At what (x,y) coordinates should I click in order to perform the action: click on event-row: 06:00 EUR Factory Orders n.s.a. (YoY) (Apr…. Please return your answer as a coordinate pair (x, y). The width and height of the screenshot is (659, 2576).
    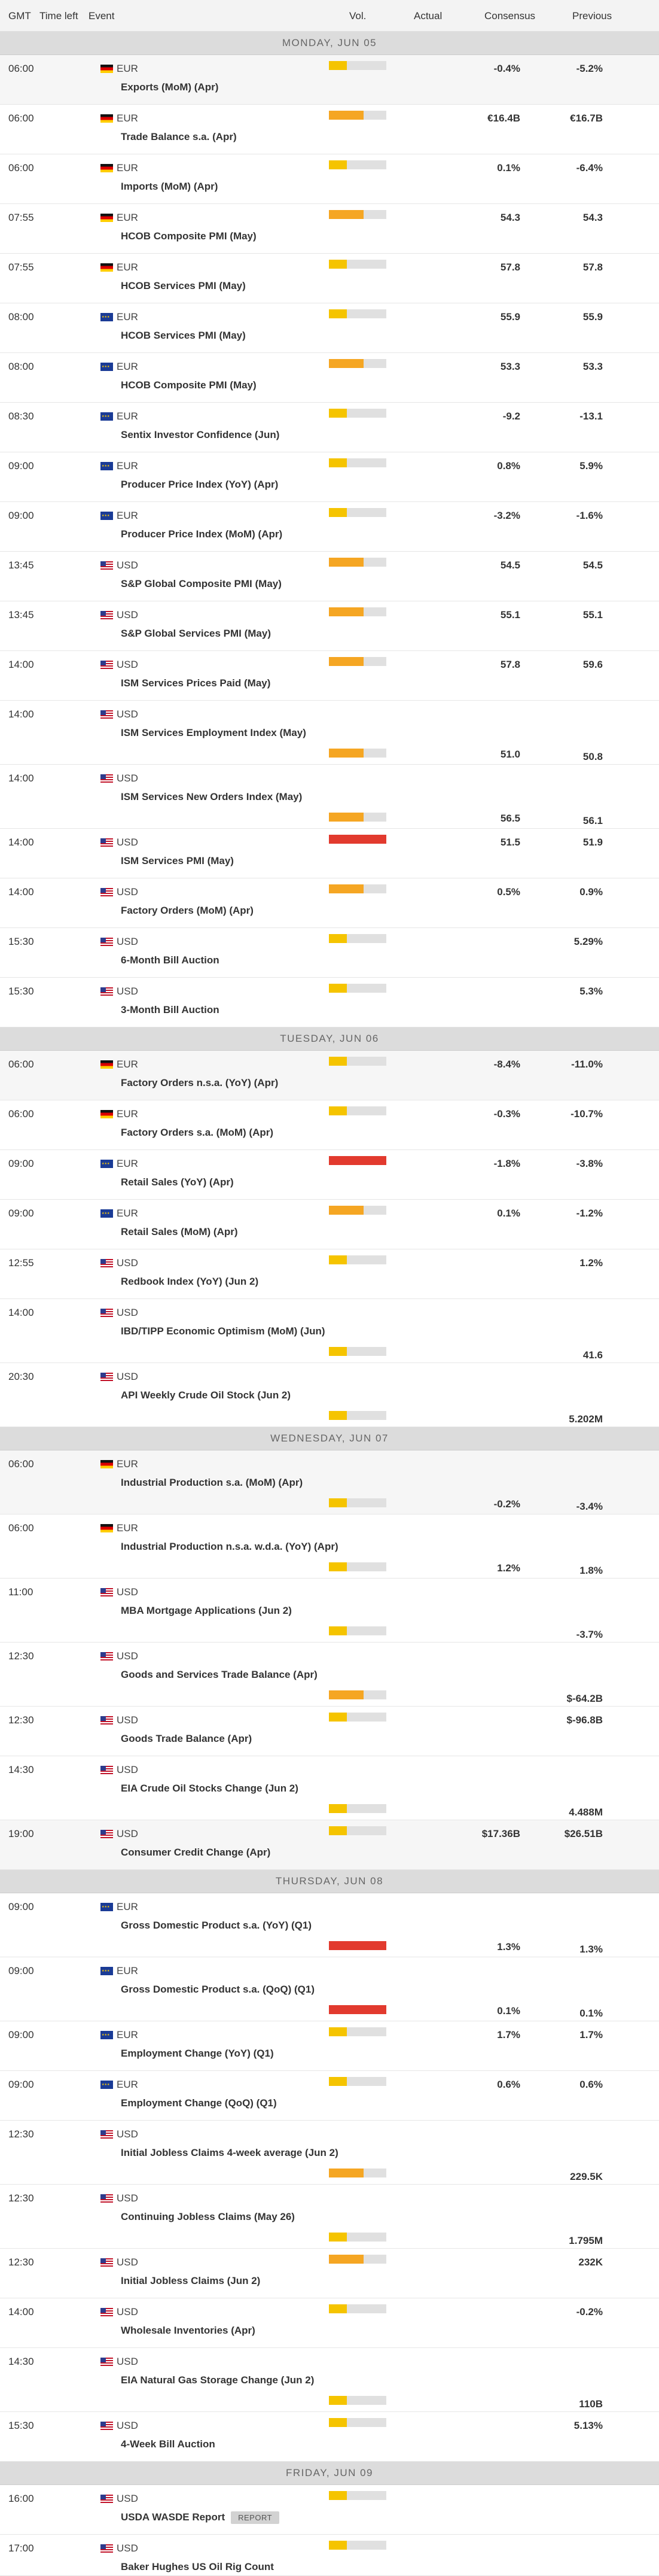
    Looking at the image, I should click on (329, 1075).